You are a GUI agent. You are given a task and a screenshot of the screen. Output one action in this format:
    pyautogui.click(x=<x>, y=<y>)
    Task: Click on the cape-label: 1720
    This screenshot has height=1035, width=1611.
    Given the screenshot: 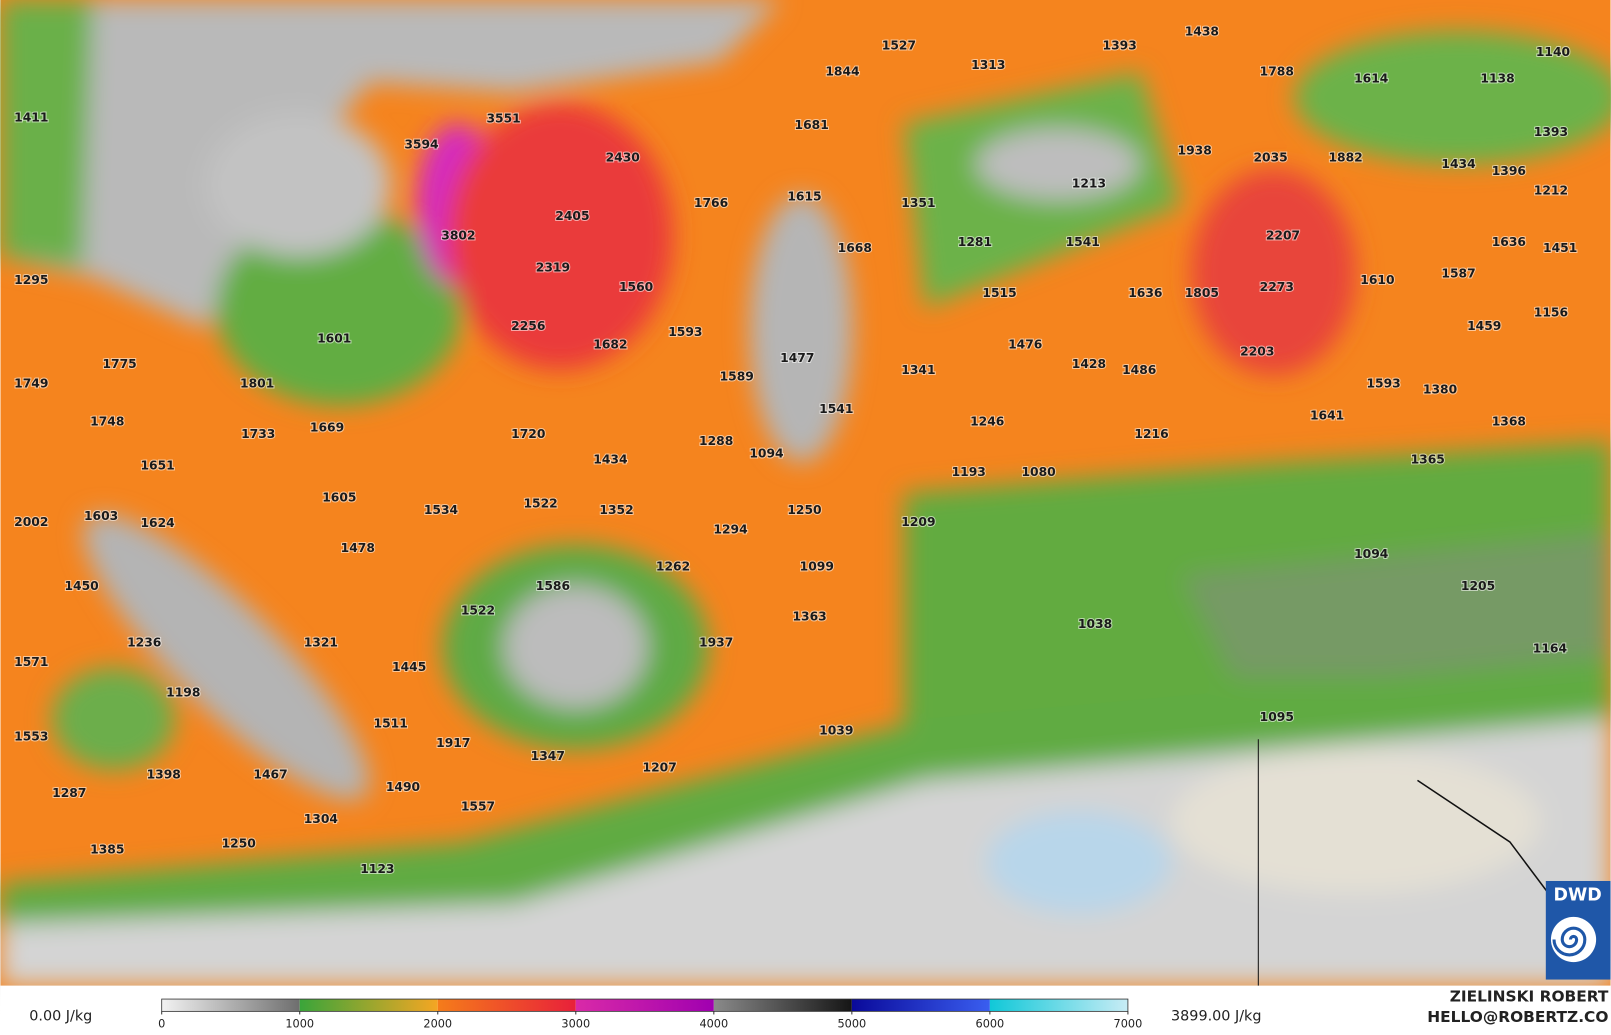 What is the action you would take?
    pyautogui.click(x=528, y=434)
    